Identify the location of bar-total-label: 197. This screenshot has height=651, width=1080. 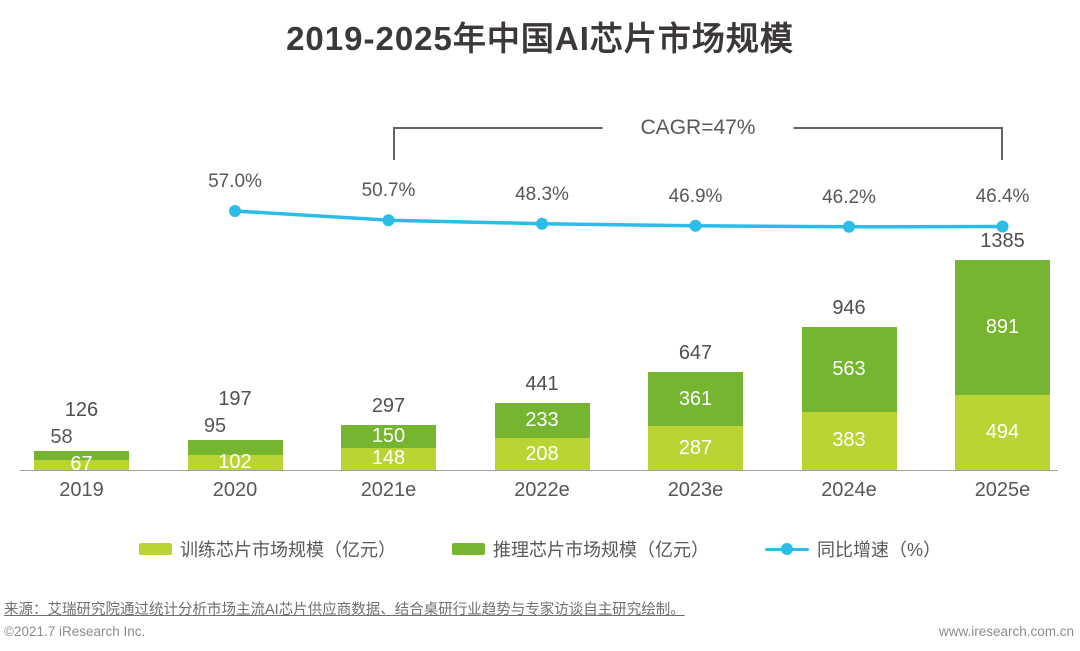
(235, 399).